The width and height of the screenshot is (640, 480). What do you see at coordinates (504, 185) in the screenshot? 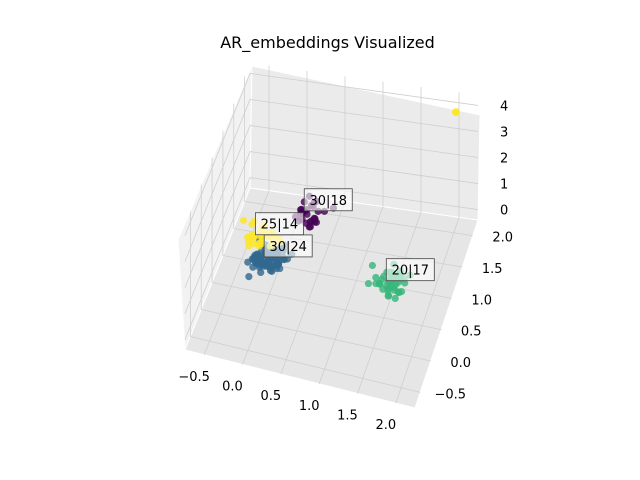
I see `z-tick-label: 1` at bounding box center [504, 185].